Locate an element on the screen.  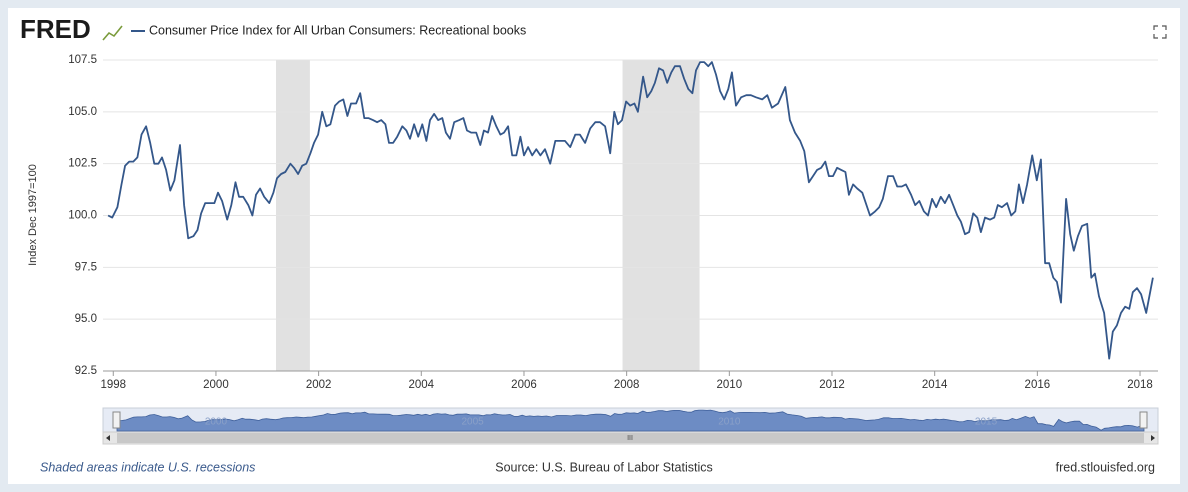
y-tick-label: 107.5 is located at coordinates (82, 60).